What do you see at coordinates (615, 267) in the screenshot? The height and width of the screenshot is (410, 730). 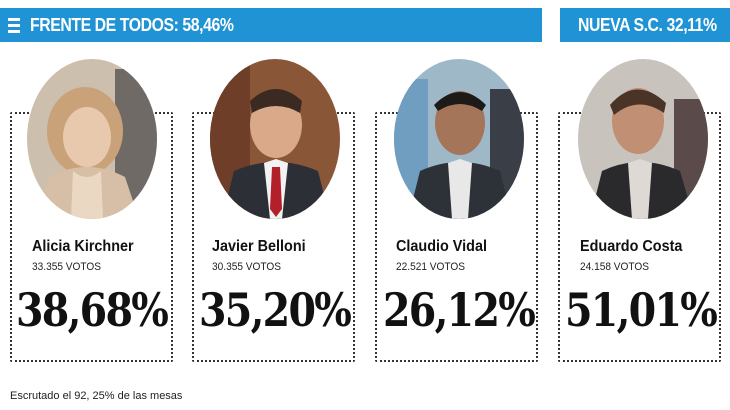 I see `candidate-votes: 24.158 VOTOS` at bounding box center [615, 267].